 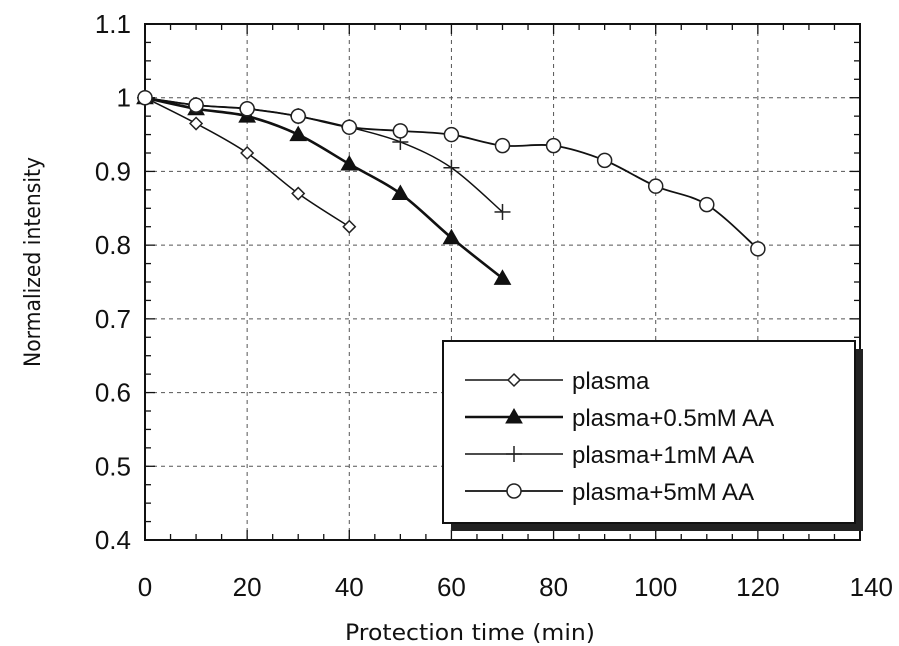 What do you see at coordinates (324, 186) in the screenshot?
I see `series-plasma-0-5mm-aa` at bounding box center [324, 186].